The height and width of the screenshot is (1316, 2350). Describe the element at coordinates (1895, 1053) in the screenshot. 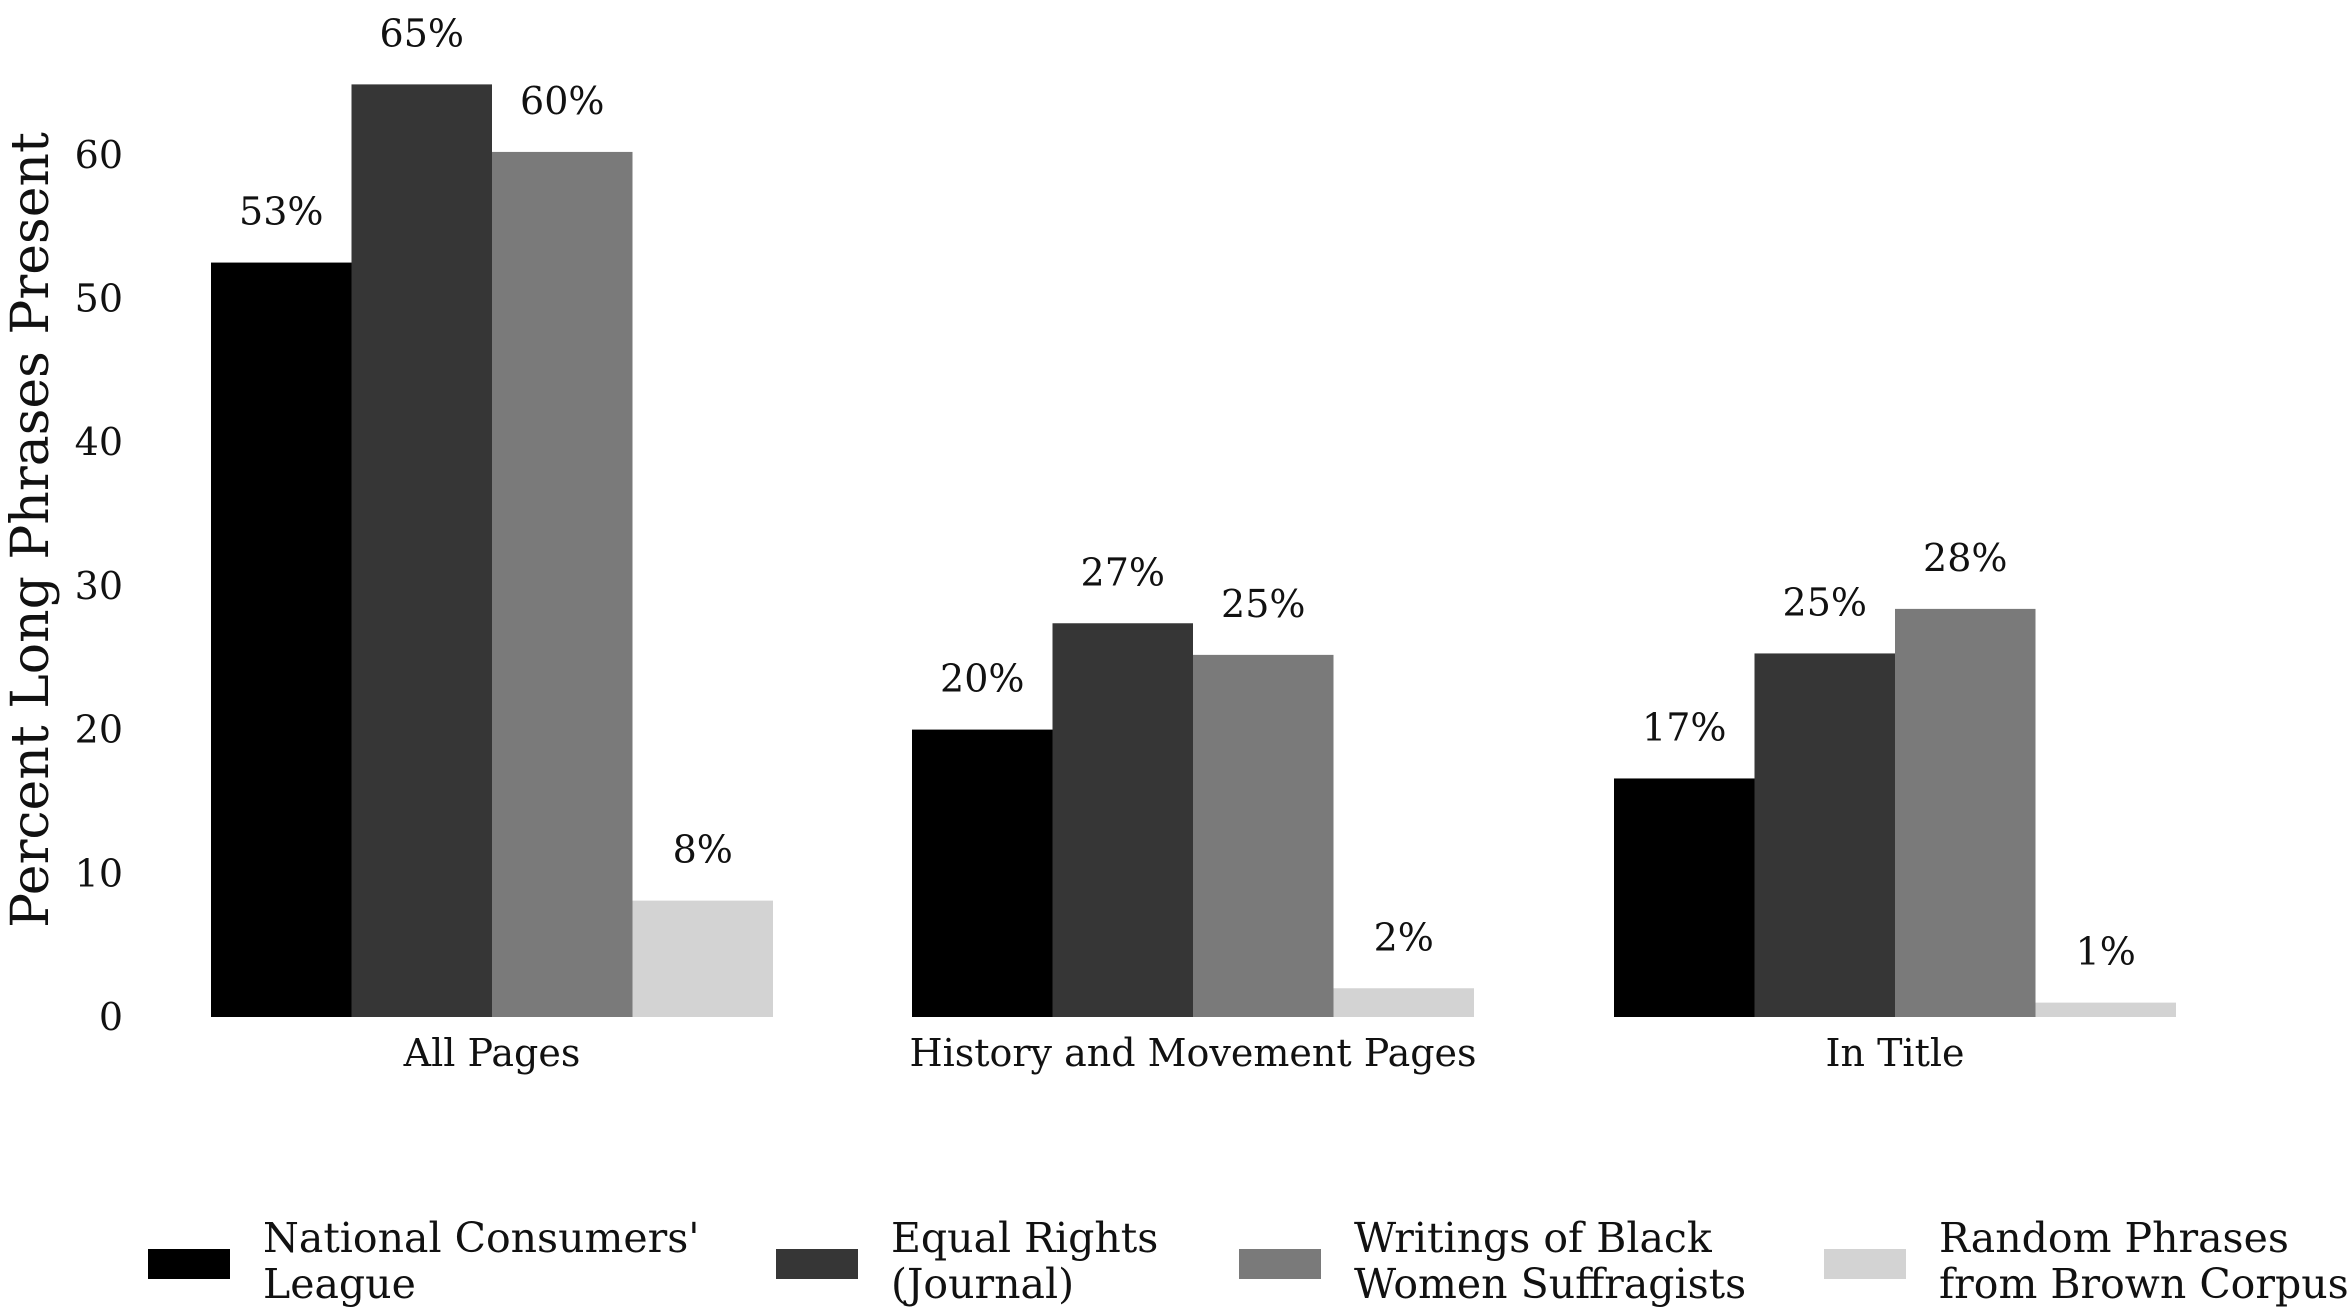

I see `x-tick-label: In Title` at that location.